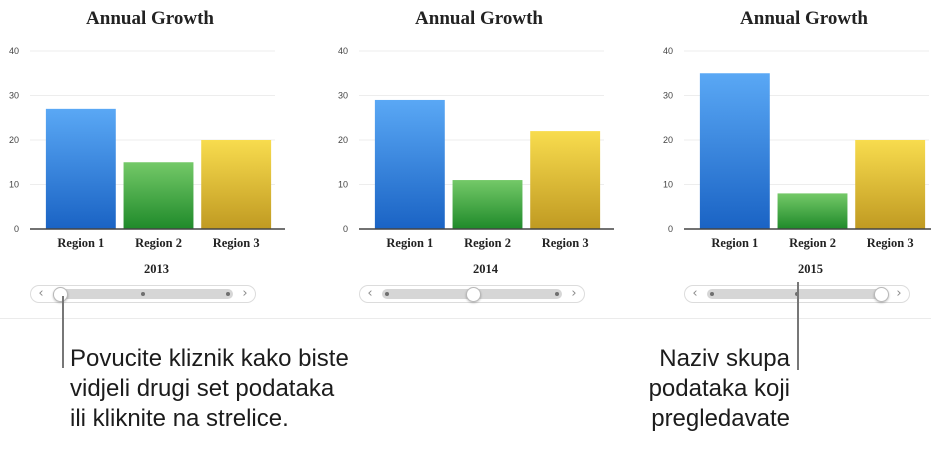 The image size is (931, 458). Describe the element at coordinates (465, 318) in the screenshot. I see `divider` at that location.